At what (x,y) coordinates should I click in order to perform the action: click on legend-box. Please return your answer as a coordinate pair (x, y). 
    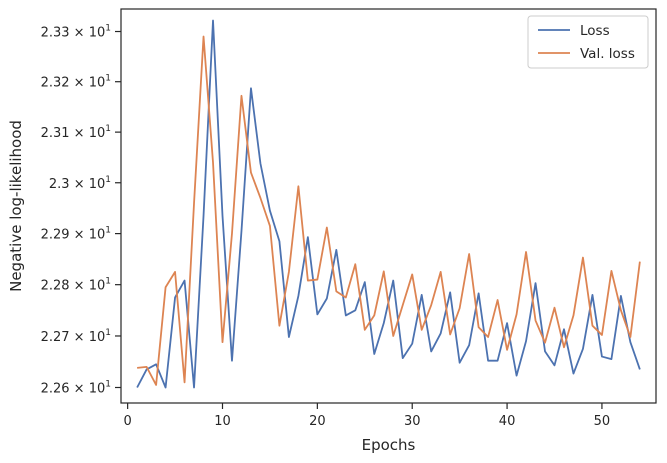
    Looking at the image, I should click on (588, 42).